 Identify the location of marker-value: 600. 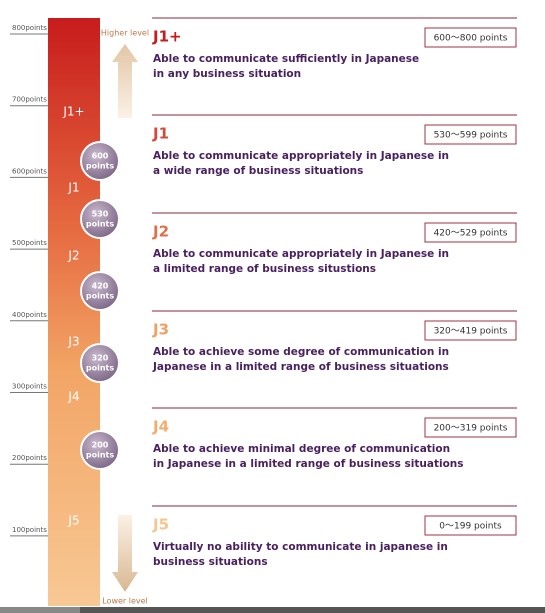
(100, 156).